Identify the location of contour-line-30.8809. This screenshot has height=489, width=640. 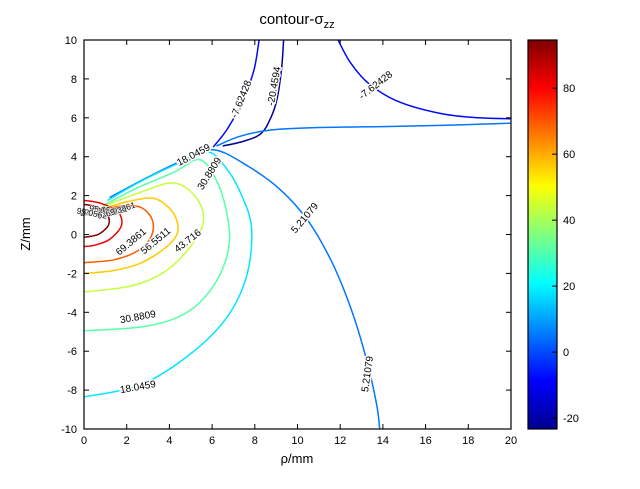
(157, 245).